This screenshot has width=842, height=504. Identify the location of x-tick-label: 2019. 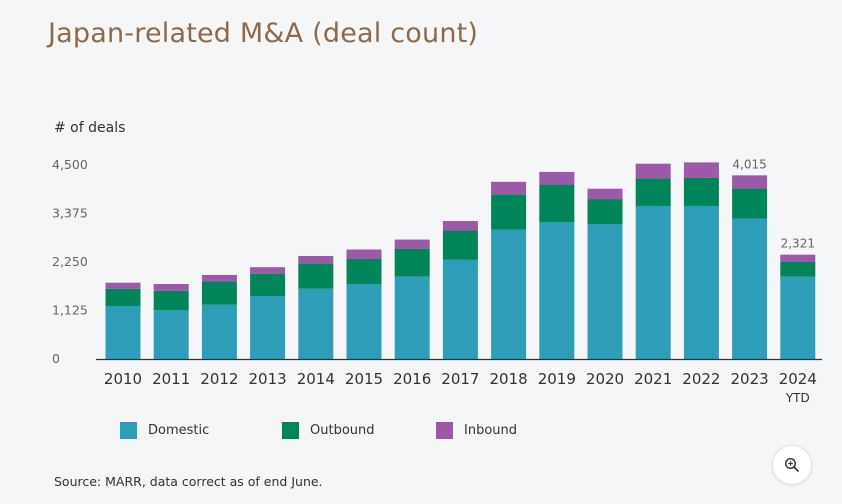
(557, 379).